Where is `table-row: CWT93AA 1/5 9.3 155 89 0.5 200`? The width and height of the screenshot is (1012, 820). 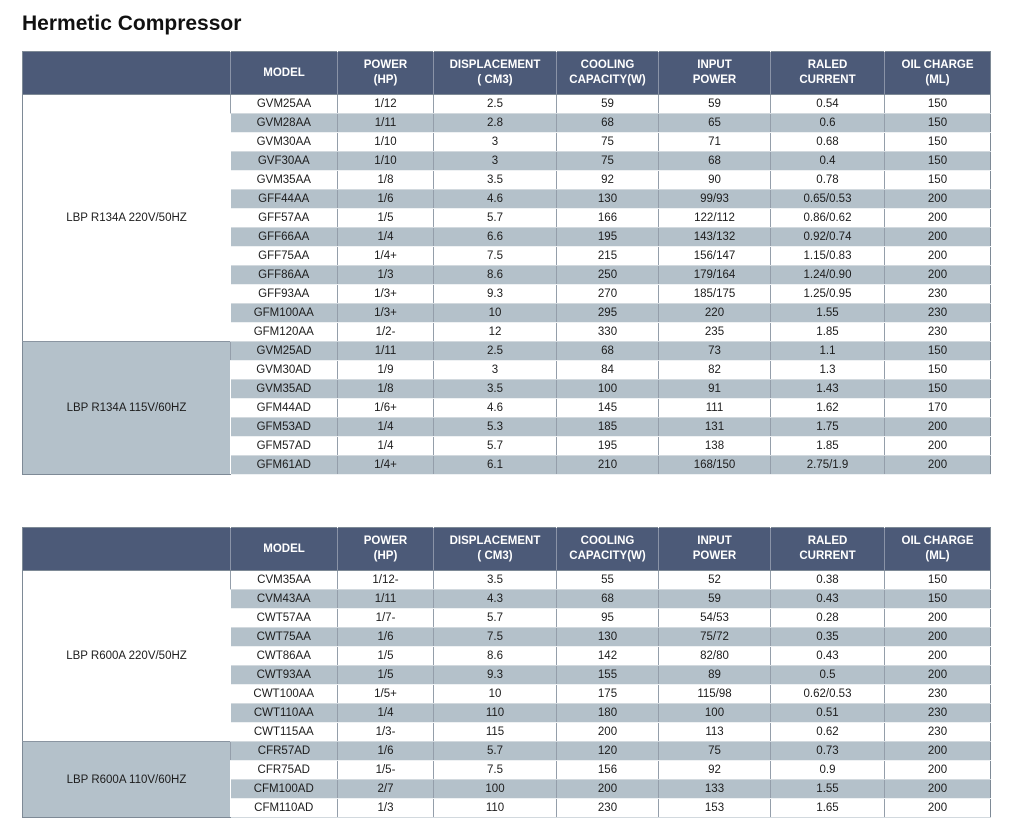 table-row: CWT93AA 1/5 9.3 155 89 0.5 200 is located at coordinates (507, 675).